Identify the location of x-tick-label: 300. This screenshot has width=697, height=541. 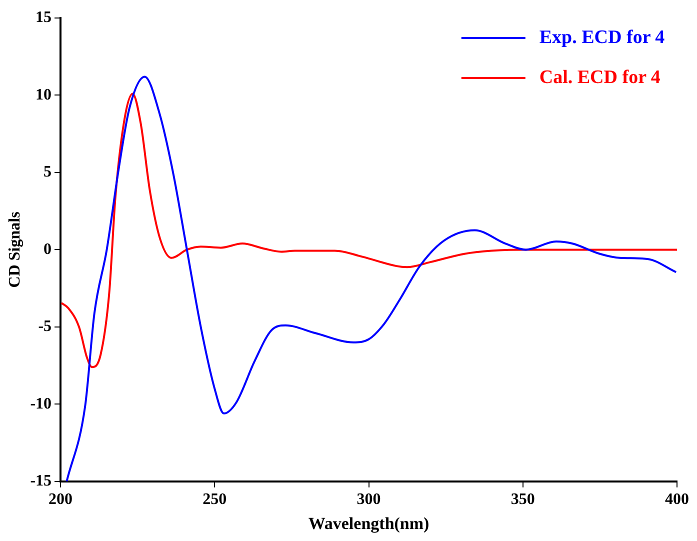
(368, 499).